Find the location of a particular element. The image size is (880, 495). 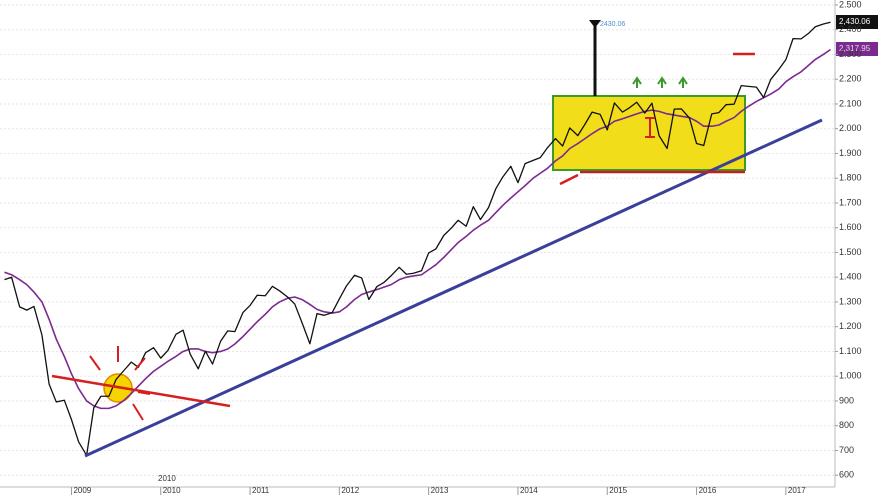

y-tick-label: 2.200 is located at coordinates (850, 79).